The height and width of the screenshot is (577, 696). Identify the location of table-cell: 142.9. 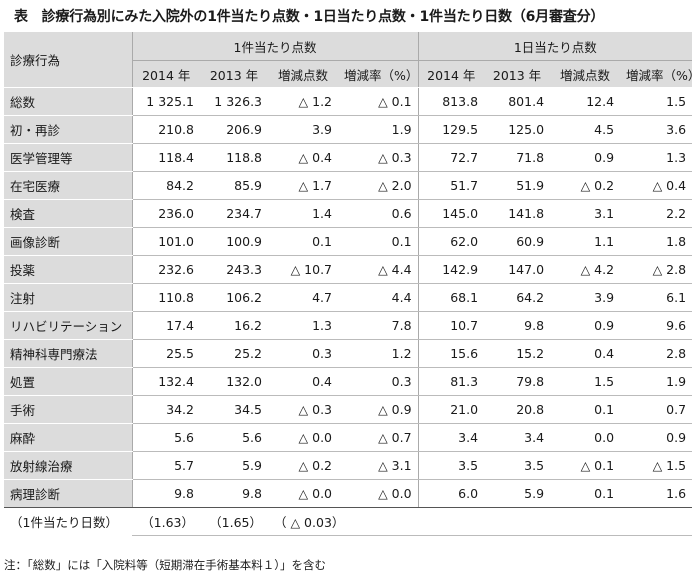
(451, 269).